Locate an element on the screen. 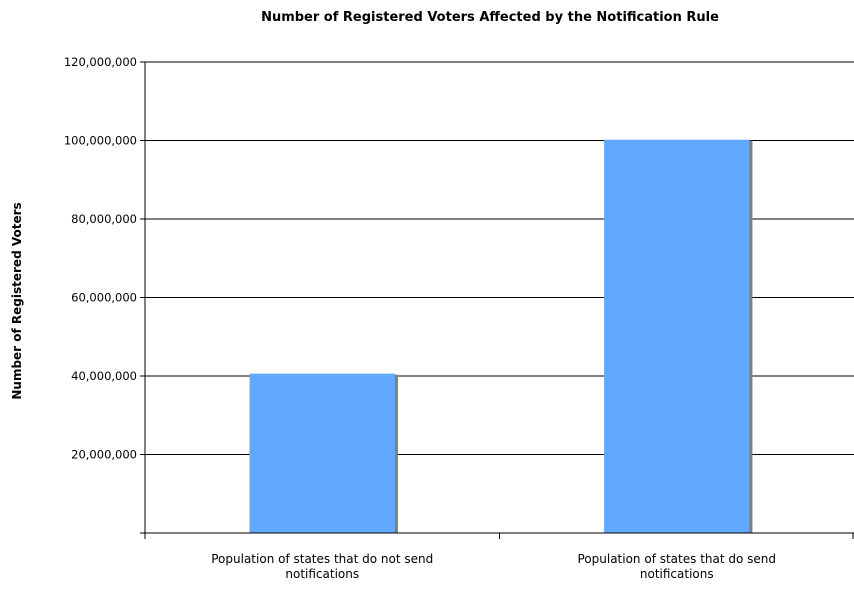  y-tick-label: 20,000,000 is located at coordinates (104, 455).